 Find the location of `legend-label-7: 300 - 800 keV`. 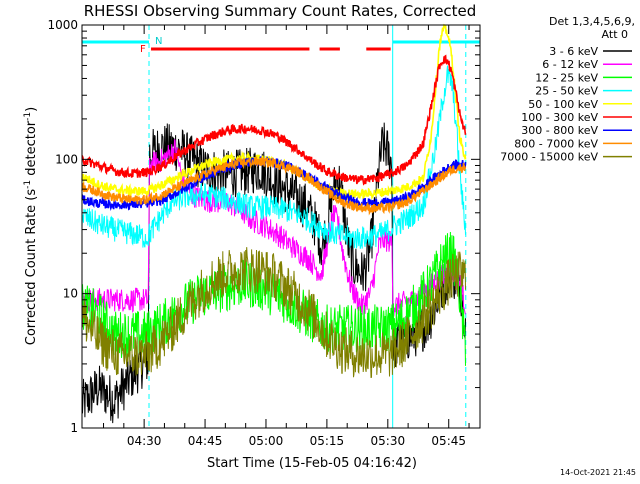

legend-label-7: 300 - 800 keV is located at coordinates (559, 130).